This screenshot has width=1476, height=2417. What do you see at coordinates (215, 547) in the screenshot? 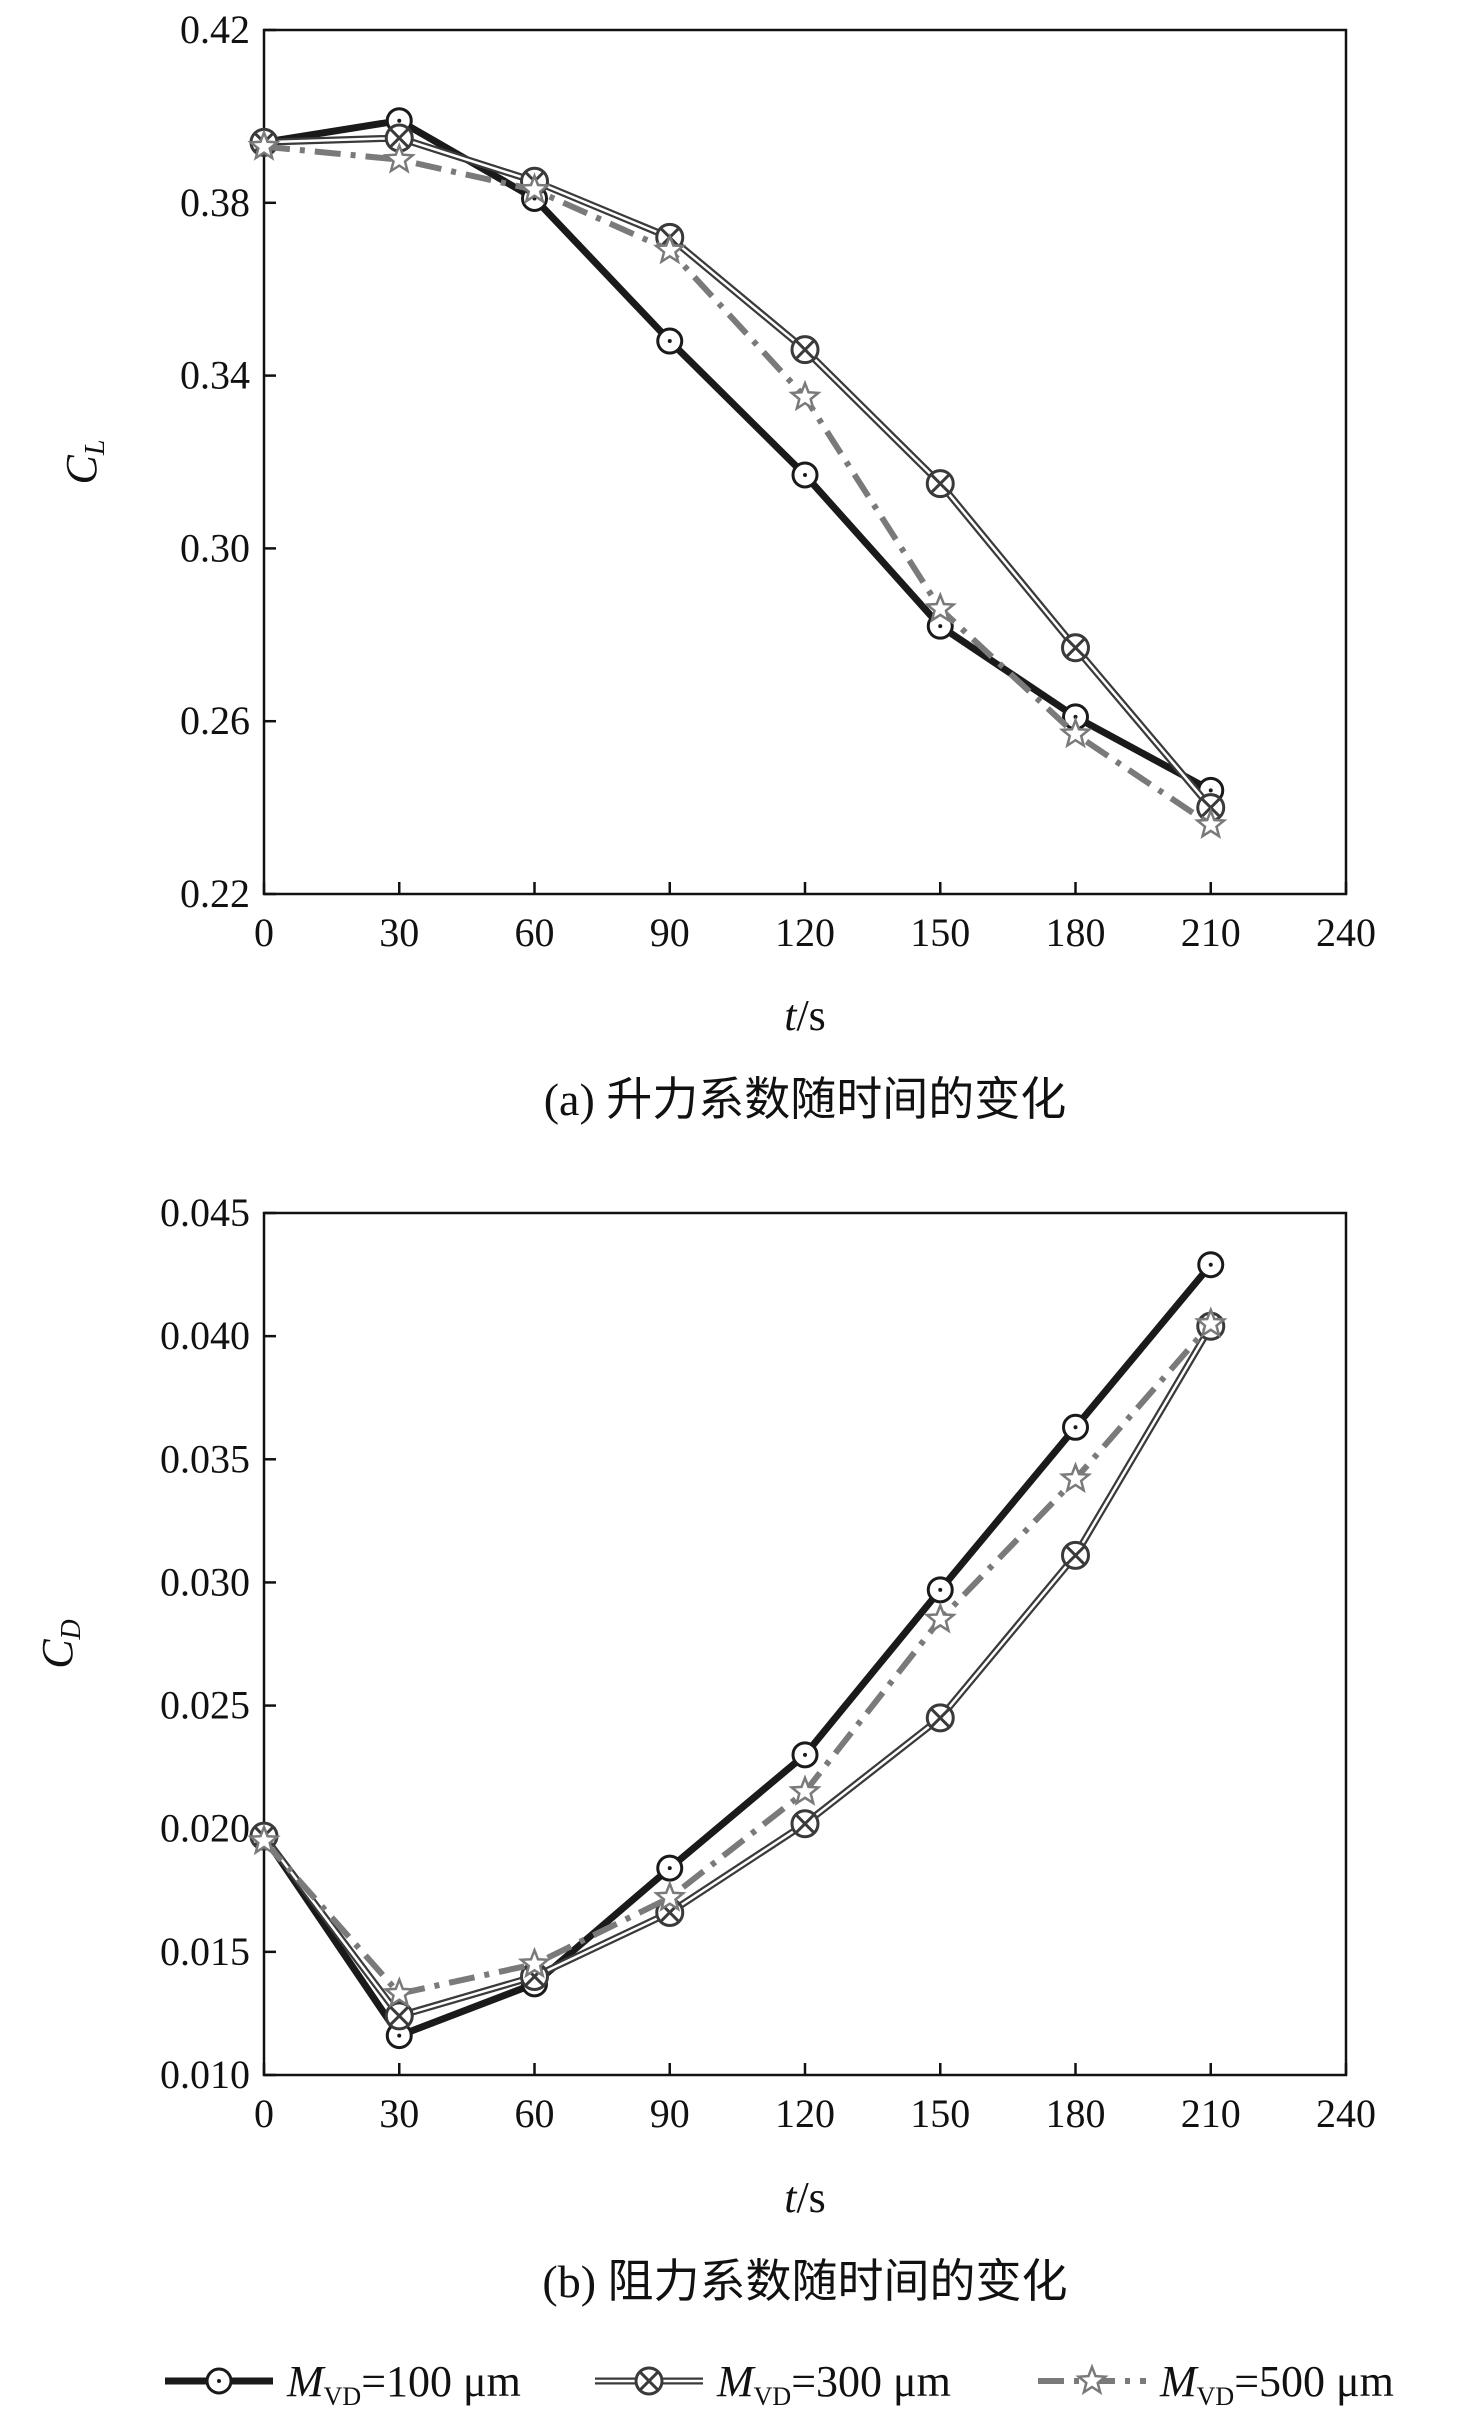
I see `y-tick-label: 0.30` at bounding box center [215, 547].